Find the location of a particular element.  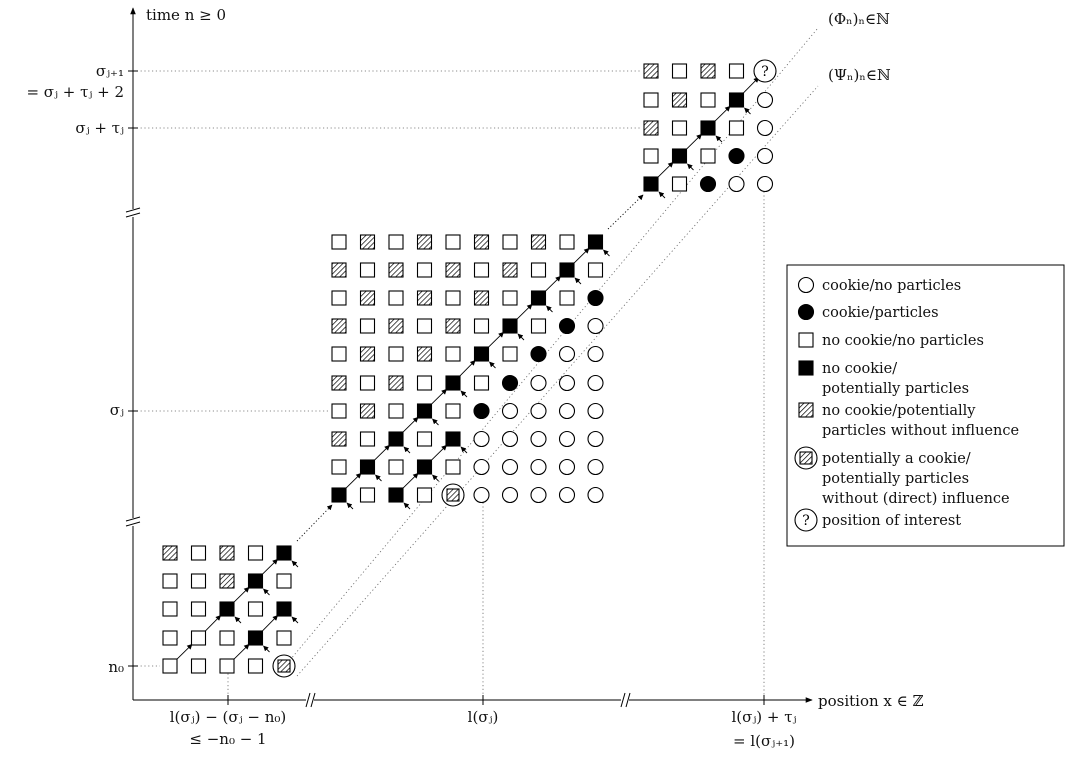

x-axis-break is located at coordinates (628, 700).